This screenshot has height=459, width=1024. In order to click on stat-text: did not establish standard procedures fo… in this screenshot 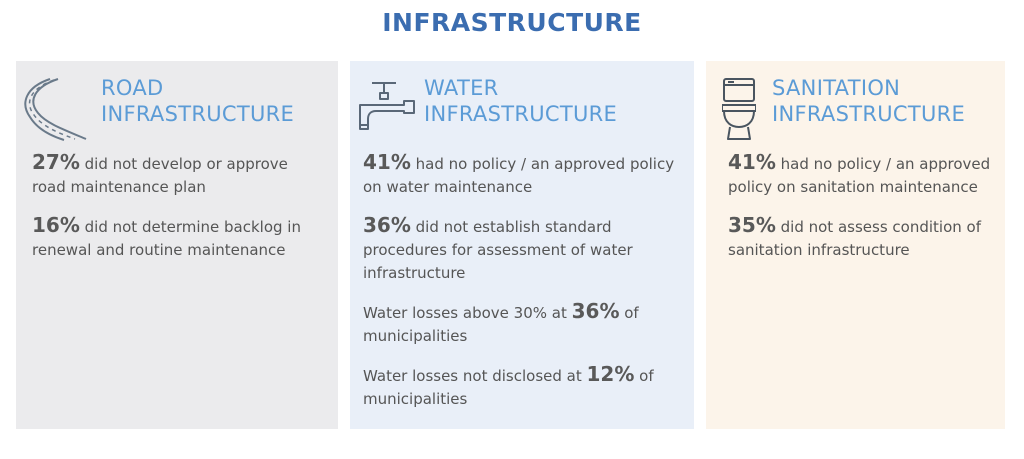, I will do `click(498, 250)`.